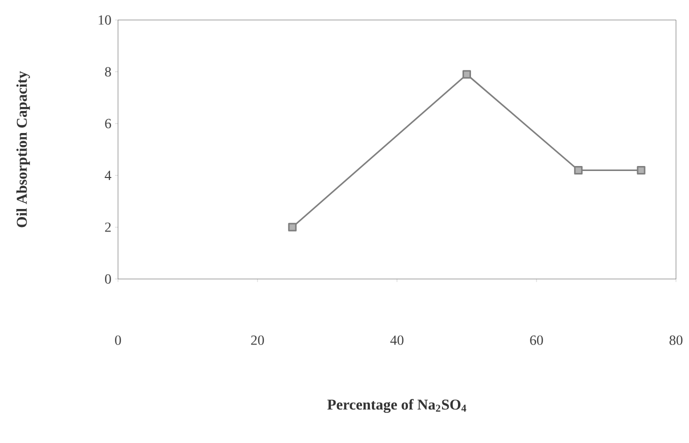  What do you see at coordinates (396, 405) in the screenshot?
I see `x-axis-title: Percentage of Na$_{2}$SO$_{4}$` at bounding box center [396, 405].